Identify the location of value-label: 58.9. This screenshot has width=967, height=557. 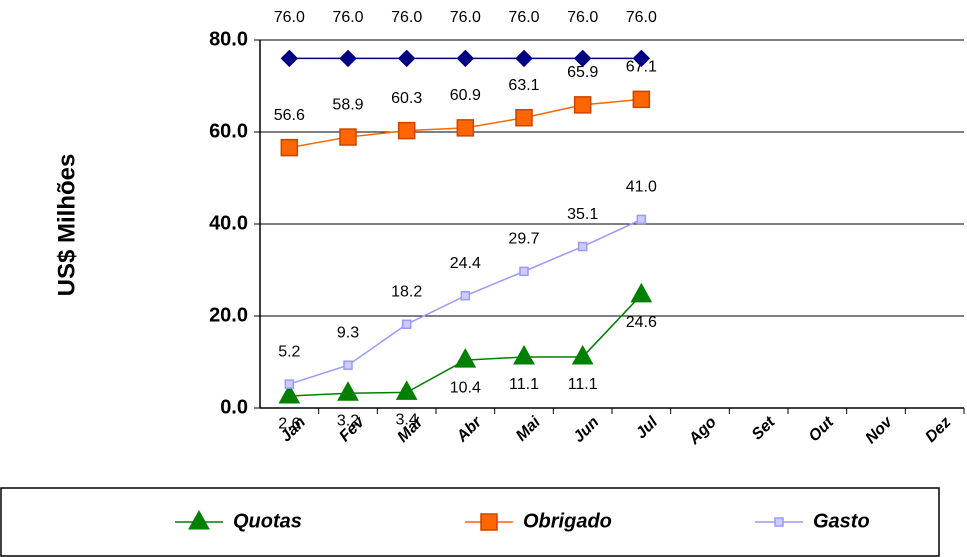
(347, 104).